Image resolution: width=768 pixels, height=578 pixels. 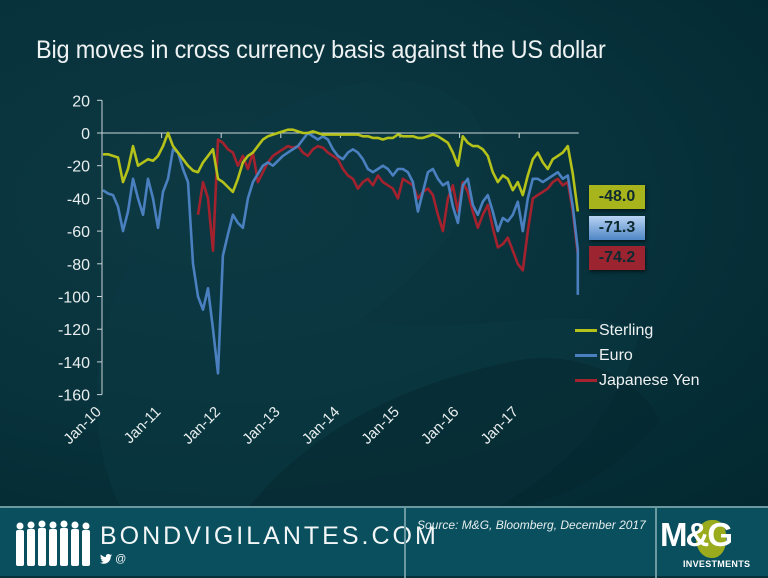 I want to click on logo-main-text: M&G, so click(x=696, y=534).